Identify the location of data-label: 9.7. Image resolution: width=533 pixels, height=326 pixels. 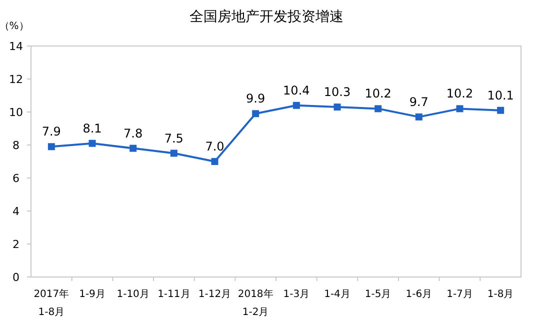
(418, 101).